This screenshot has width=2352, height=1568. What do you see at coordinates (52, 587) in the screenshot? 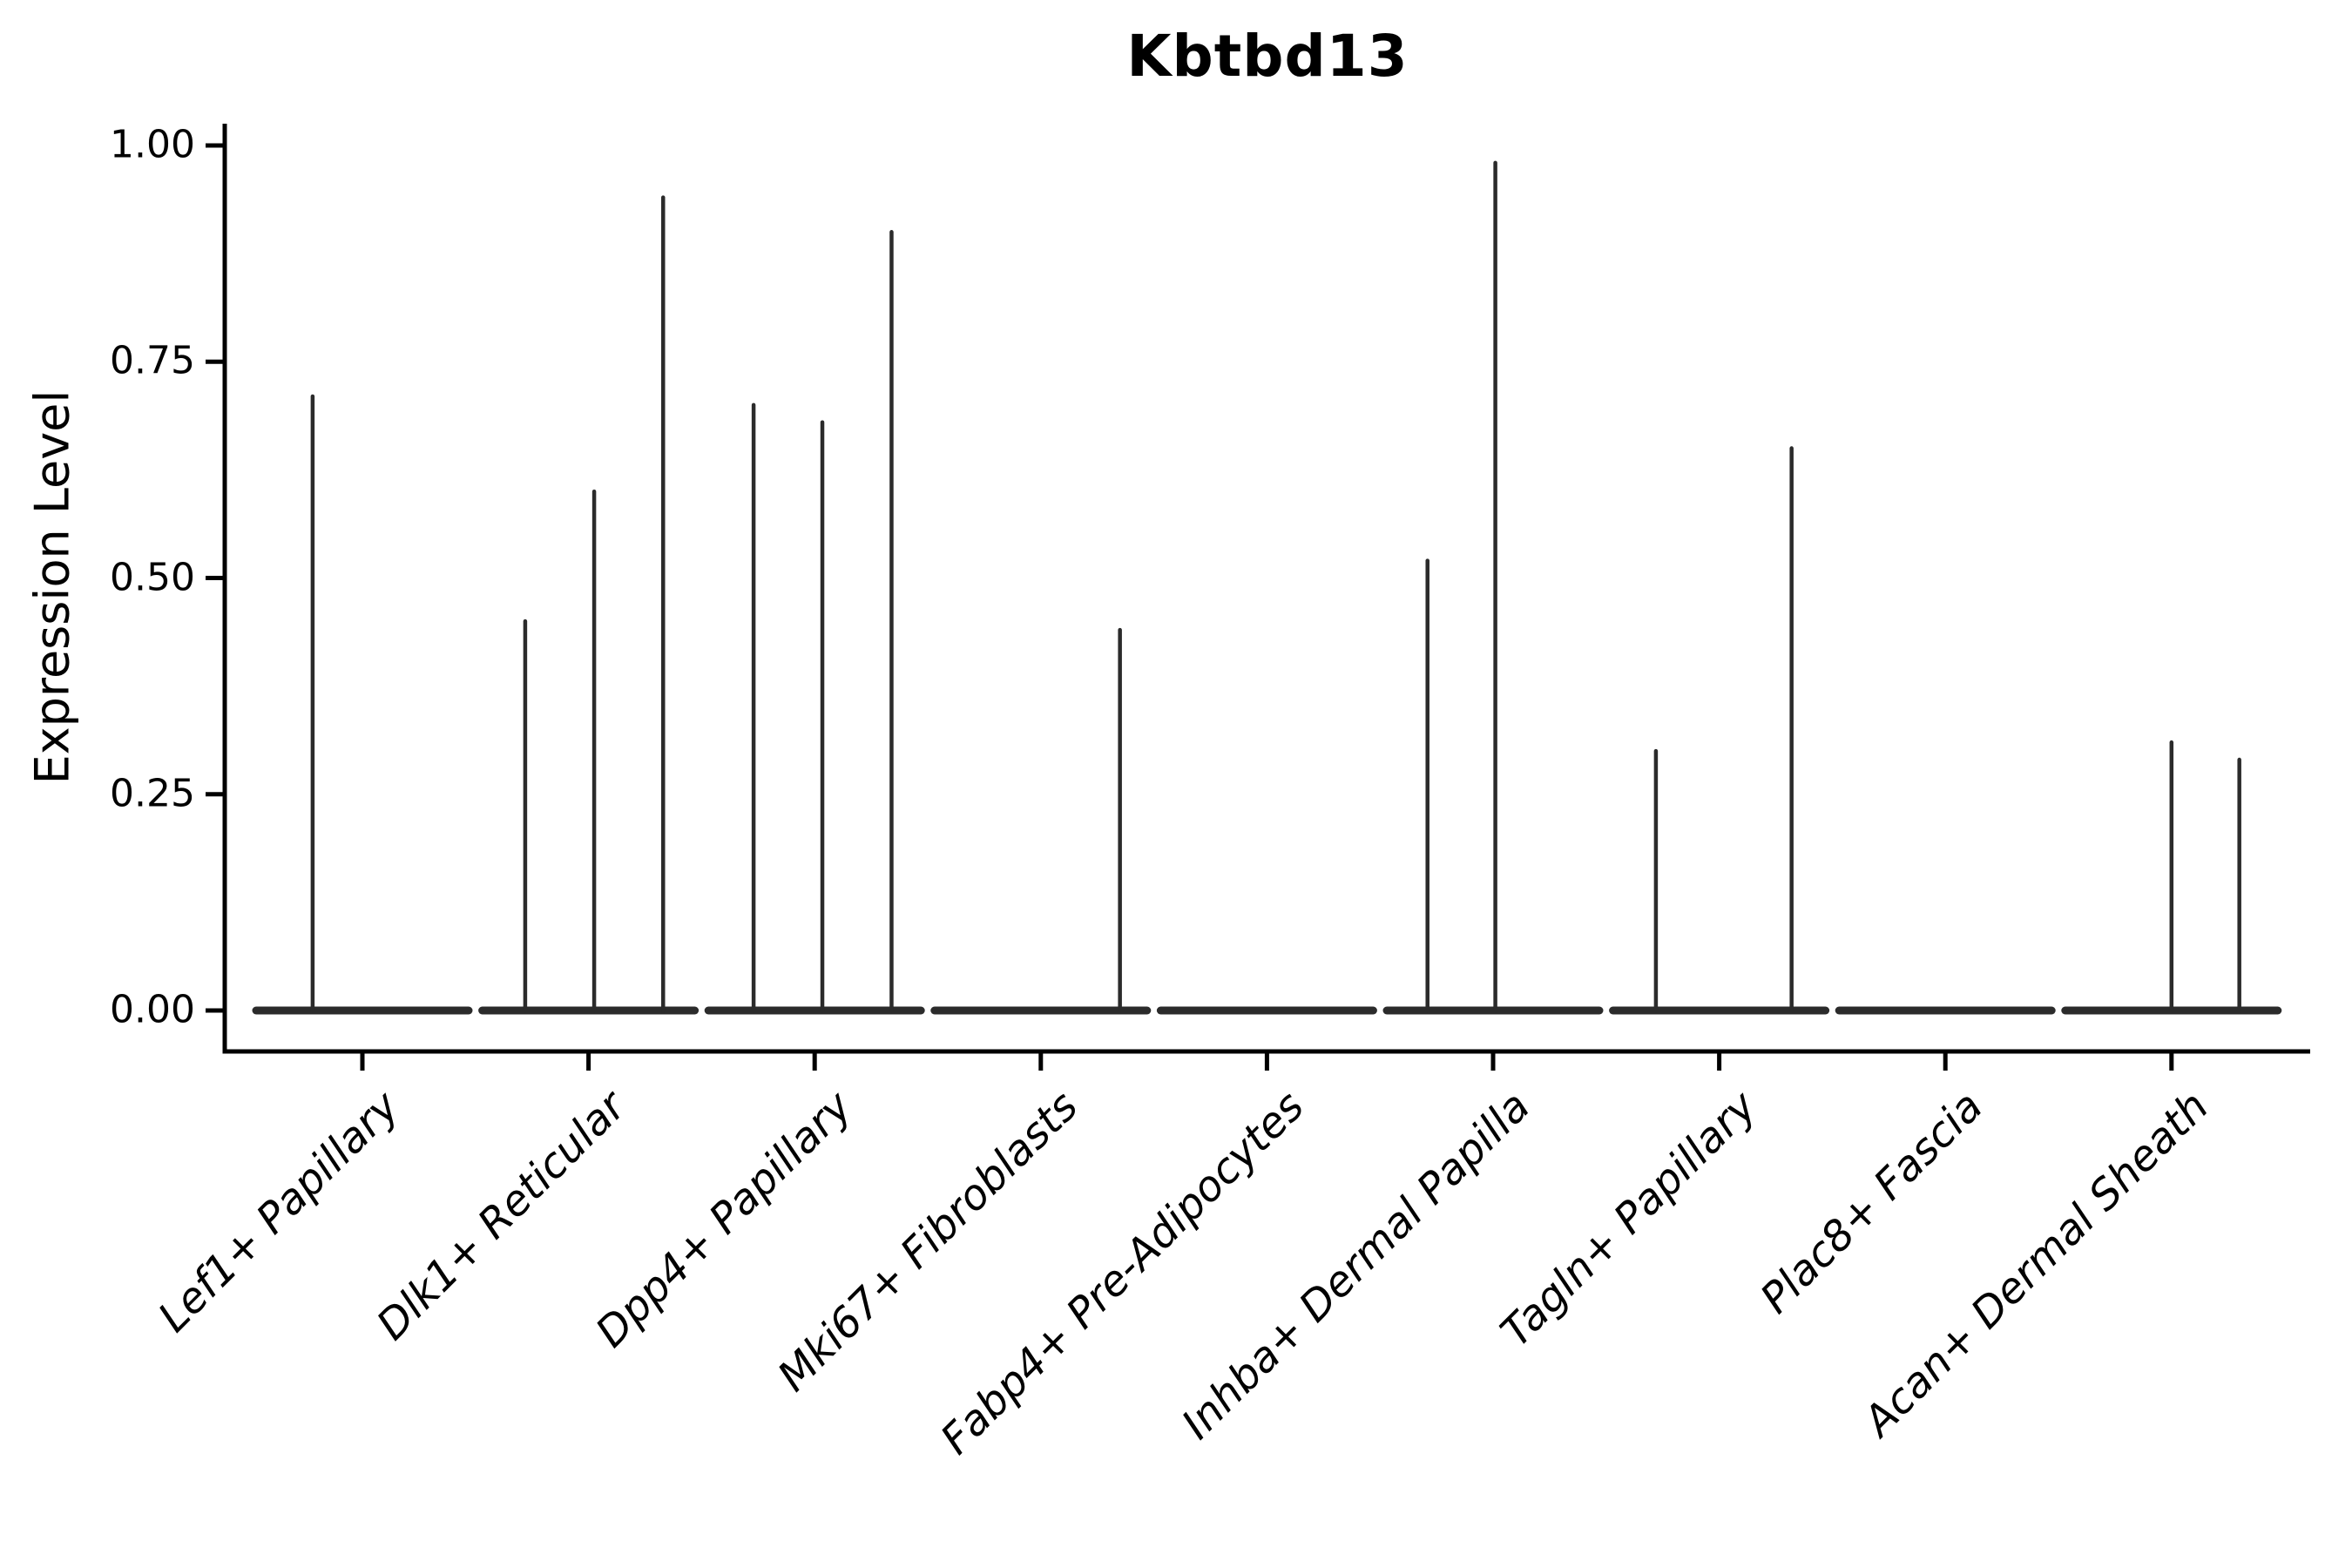
I see `y-axis-label: Expression Level` at bounding box center [52, 587].